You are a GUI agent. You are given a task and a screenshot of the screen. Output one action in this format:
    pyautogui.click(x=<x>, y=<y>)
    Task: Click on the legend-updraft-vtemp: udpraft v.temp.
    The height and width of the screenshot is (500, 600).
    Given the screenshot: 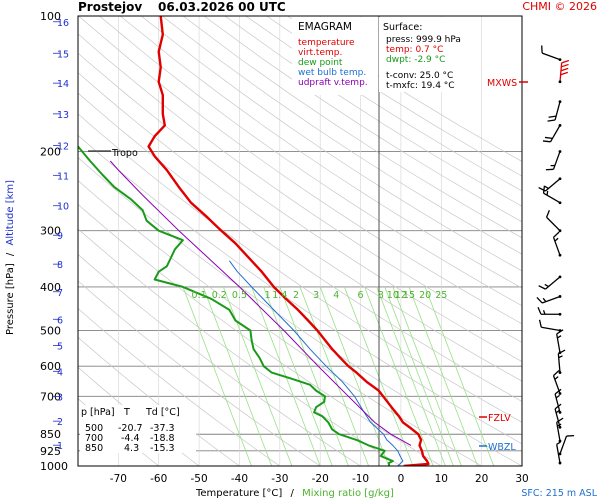 What is the action you would take?
    pyautogui.click(x=333, y=83)
    